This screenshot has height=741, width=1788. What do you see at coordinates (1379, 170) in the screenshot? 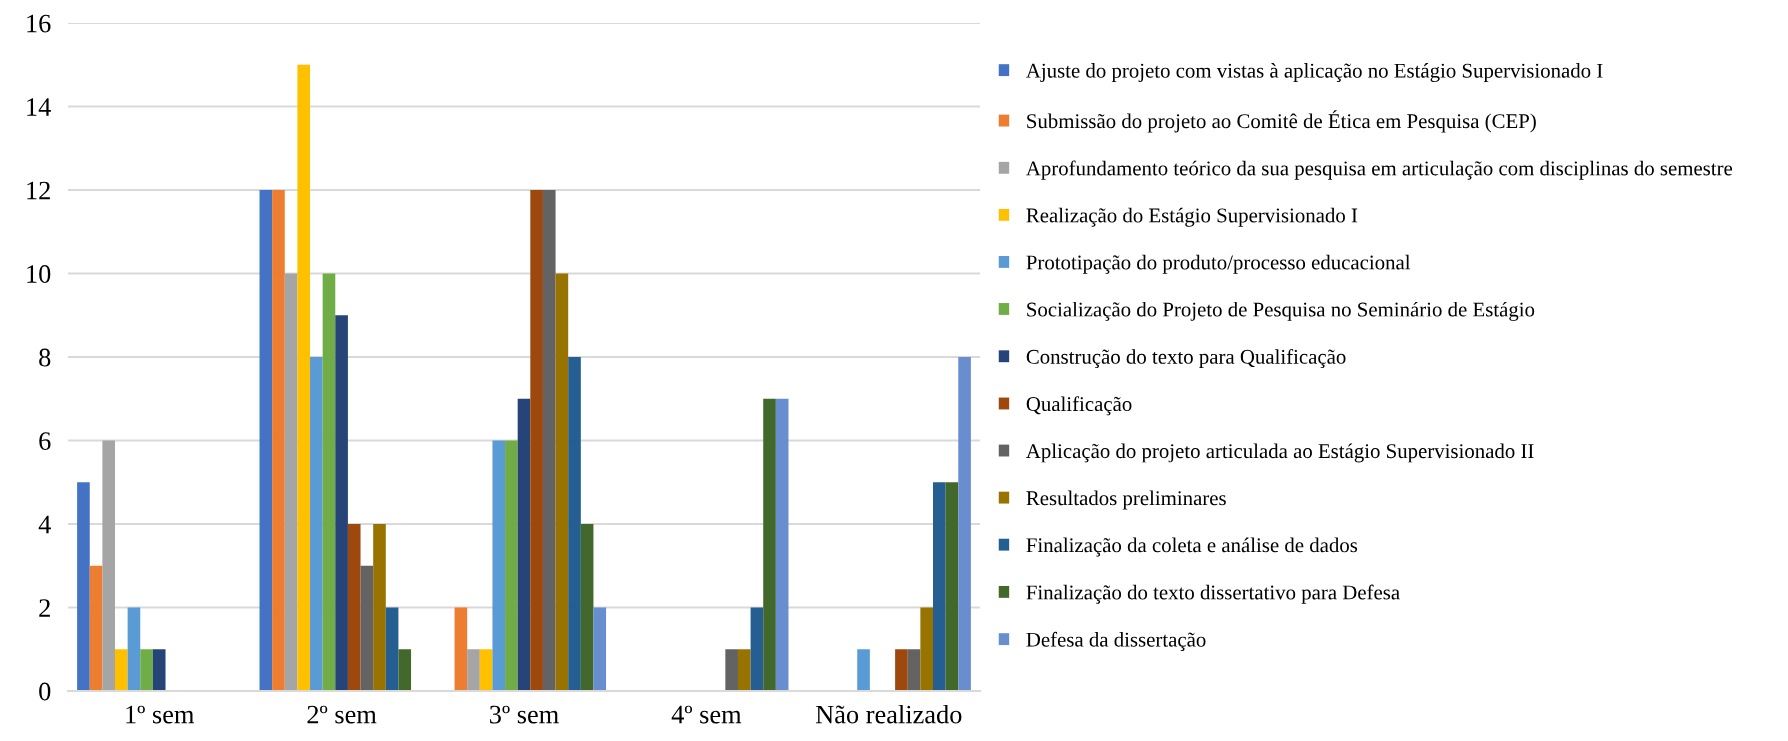
I see `legend-label: Aprofundamento teórico da sua pesquisa em articulação com disciplinas do semestre` at bounding box center [1379, 170].